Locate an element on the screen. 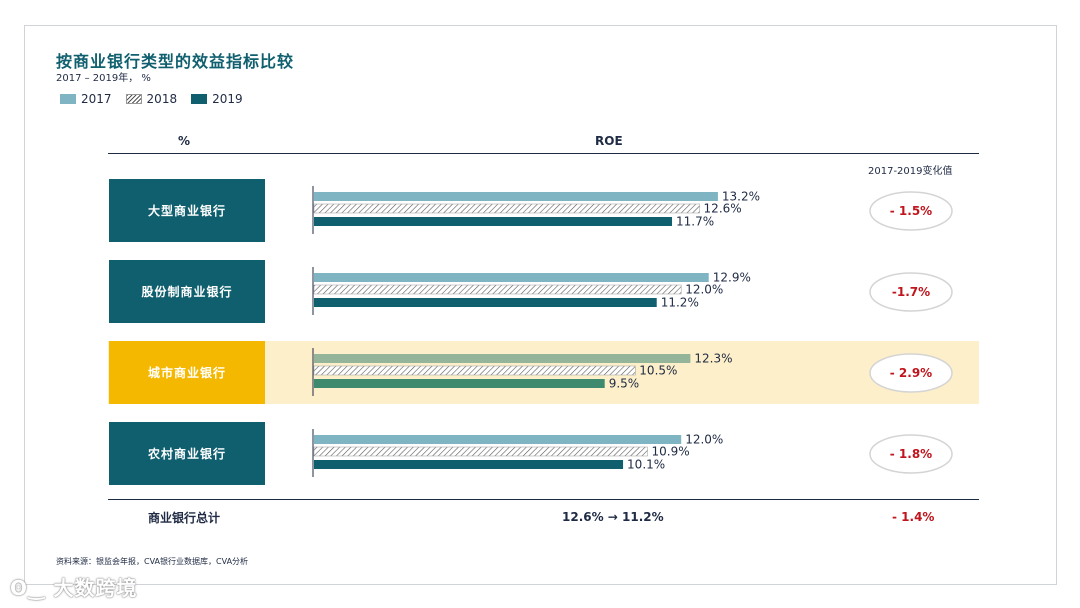 The height and width of the screenshot is (608, 1080). total-change: - 1.4% is located at coordinates (913, 517).